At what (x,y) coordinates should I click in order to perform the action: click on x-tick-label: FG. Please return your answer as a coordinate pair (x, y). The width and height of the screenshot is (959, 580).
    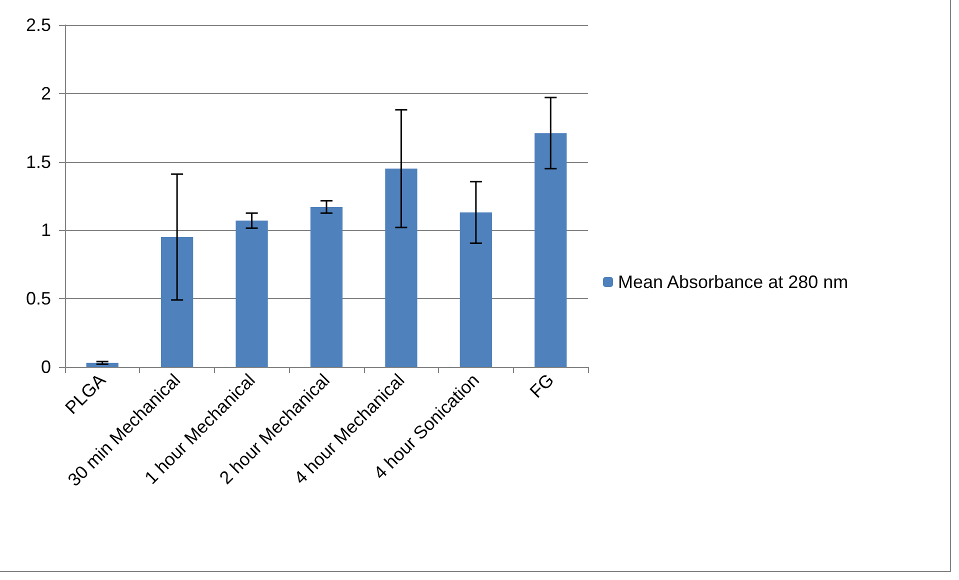
    Looking at the image, I should click on (542, 386).